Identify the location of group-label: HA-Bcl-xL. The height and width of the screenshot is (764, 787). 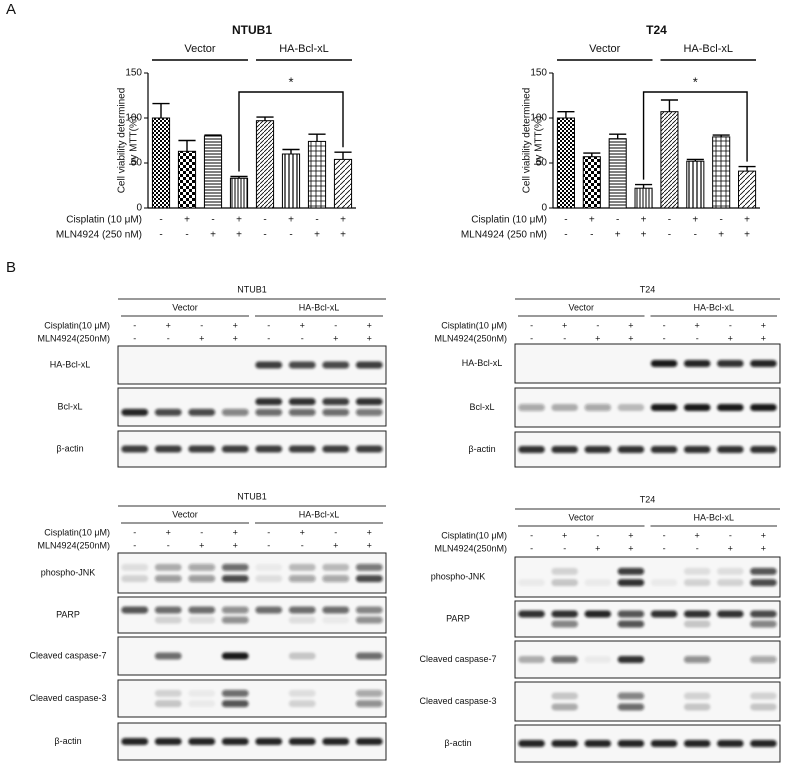
(713, 517).